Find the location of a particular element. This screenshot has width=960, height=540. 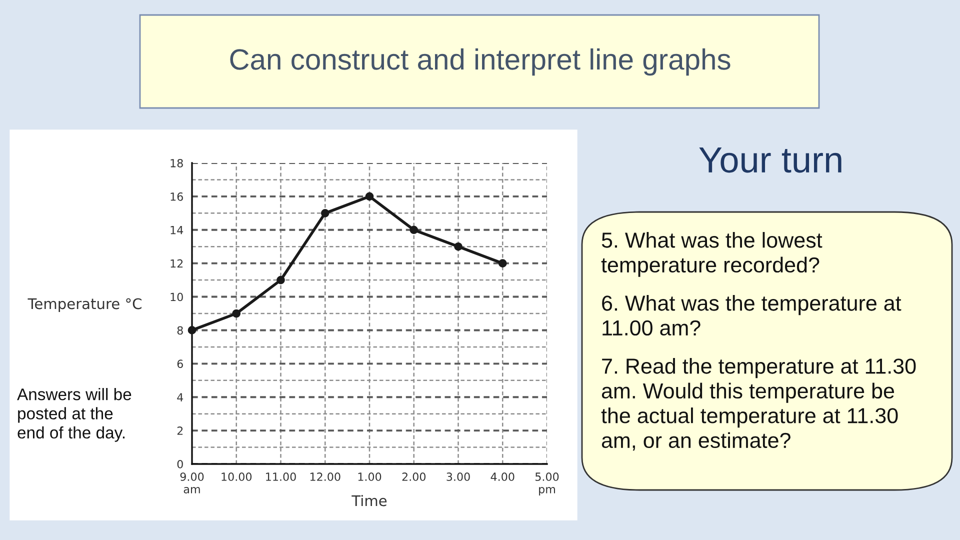

x-tick-label: 11.00 is located at coordinates (281, 476).